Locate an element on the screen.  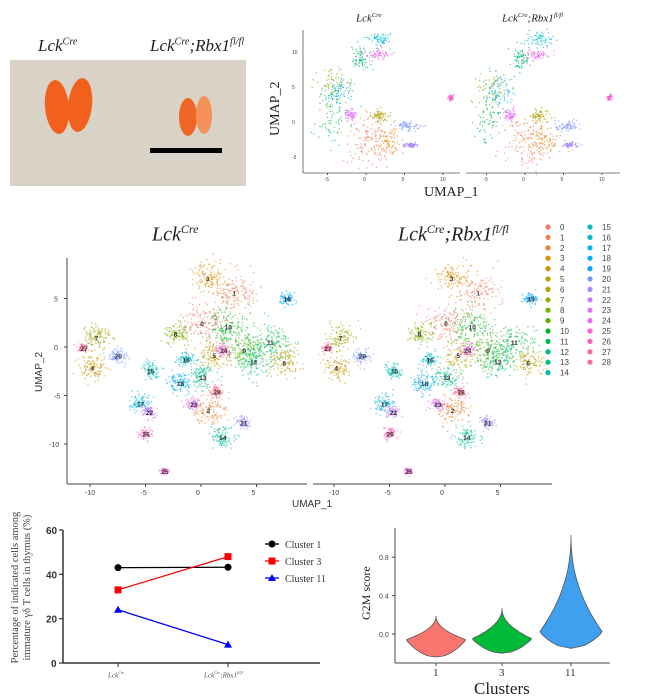
top-umap-title-left: LckCre is located at coordinates (369, 18).